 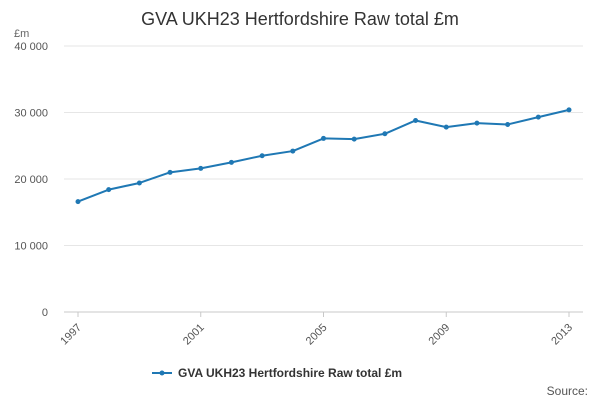 What do you see at coordinates (45, 313) in the screenshot?
I see `y-tick-label: 0` at bounding box center [45, 313].